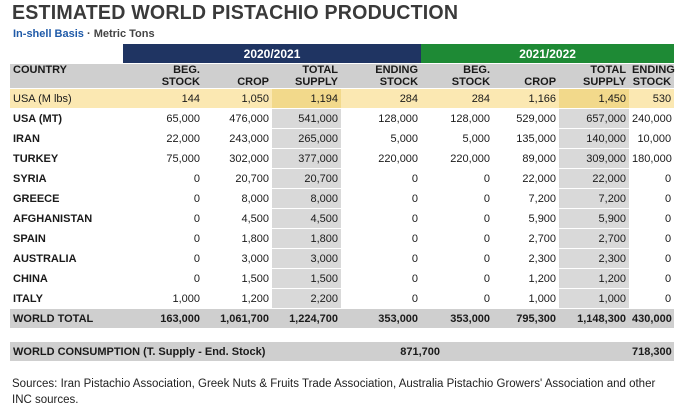  I want to click on cell-total-supply-2021: 5,900, so click(594, 218).